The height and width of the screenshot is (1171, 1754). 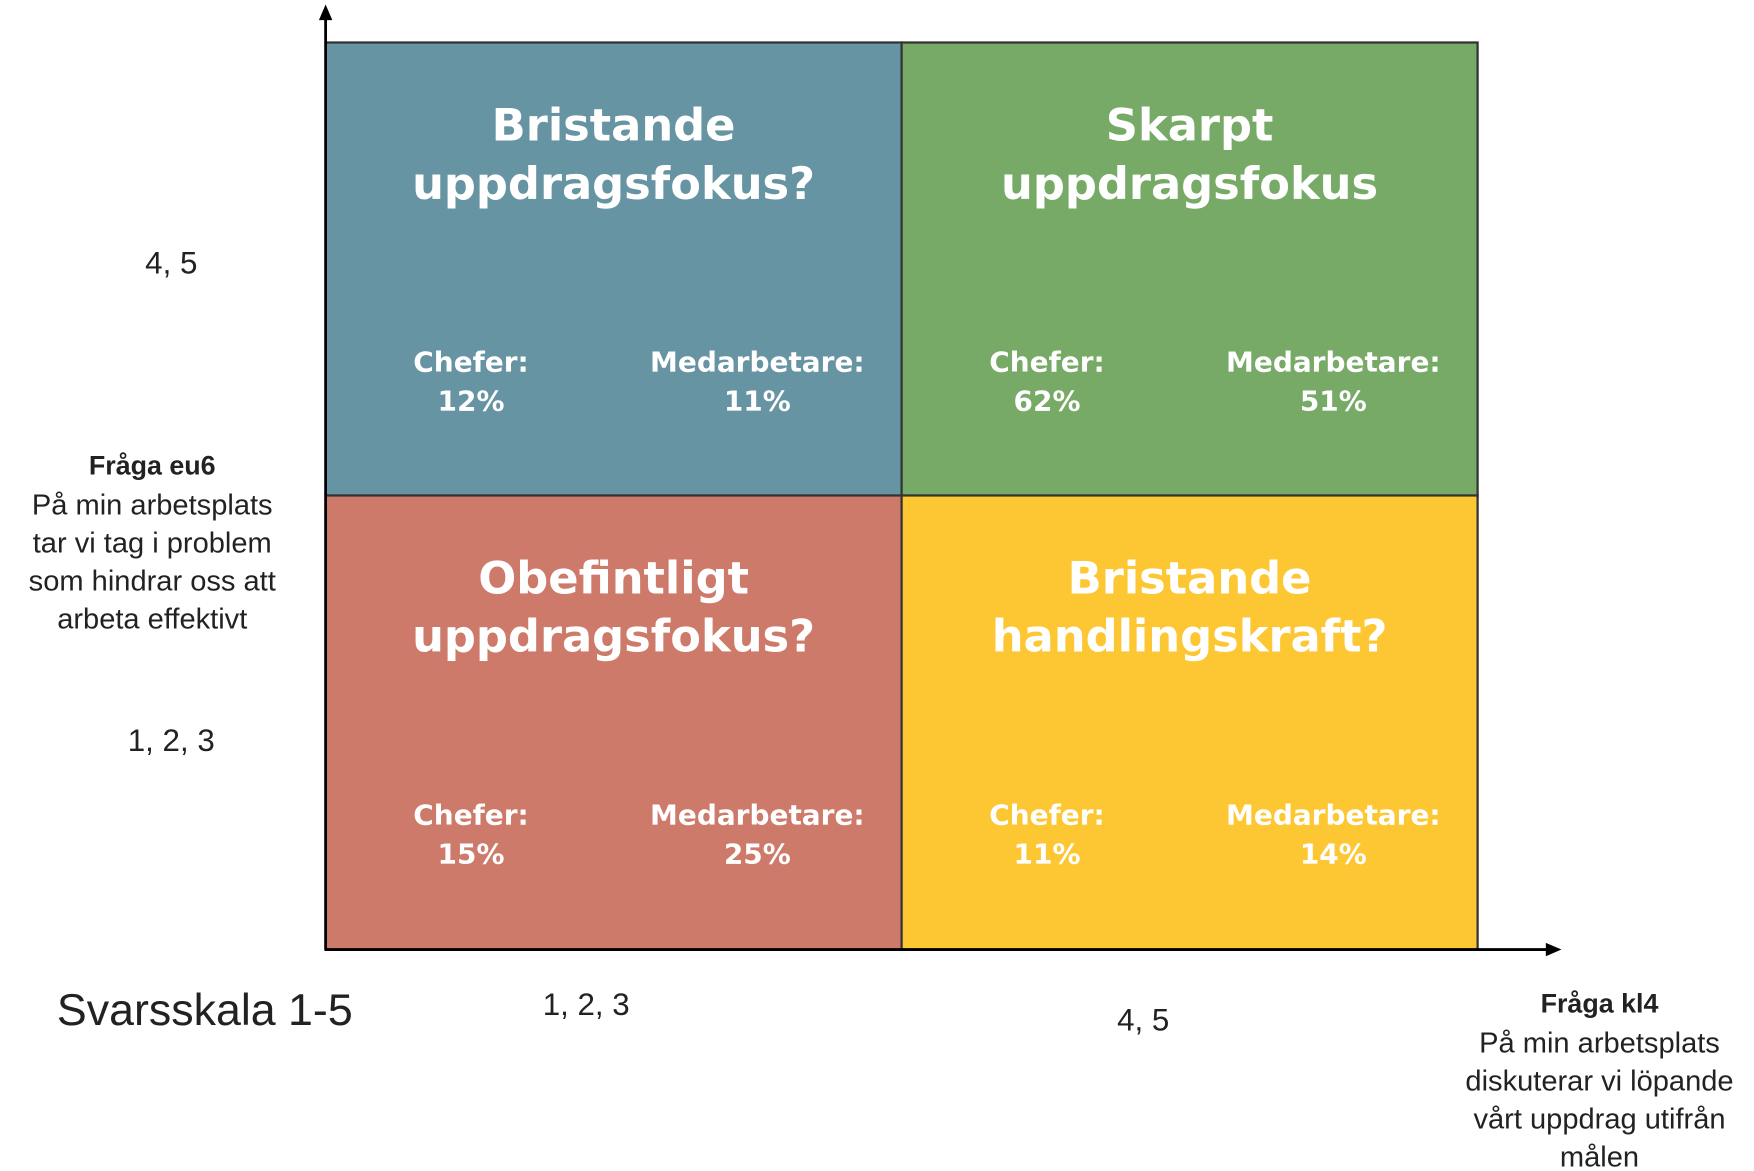 What do you see at coordinates (171, 740) in the screenshot?
I see `y-low: 1, 2, 3` at bounding box center [171, 740].